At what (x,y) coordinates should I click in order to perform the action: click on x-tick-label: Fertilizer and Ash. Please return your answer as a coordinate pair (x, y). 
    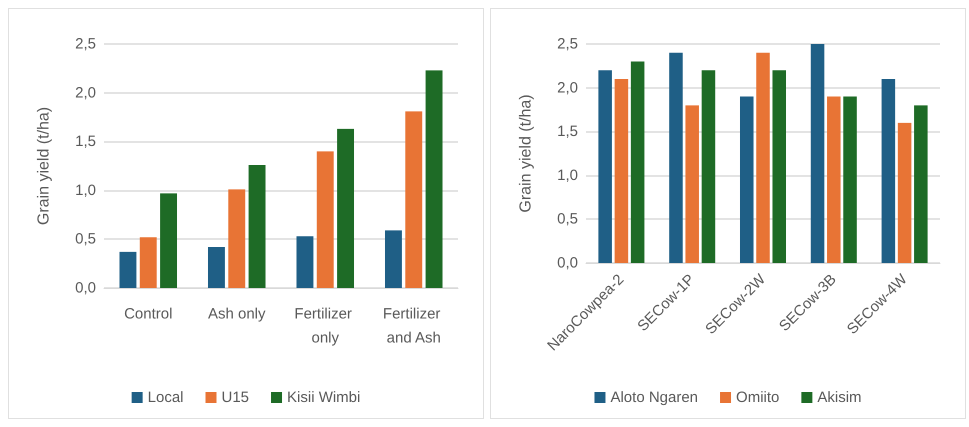
    Looking at the image, I should click on (413, 326).